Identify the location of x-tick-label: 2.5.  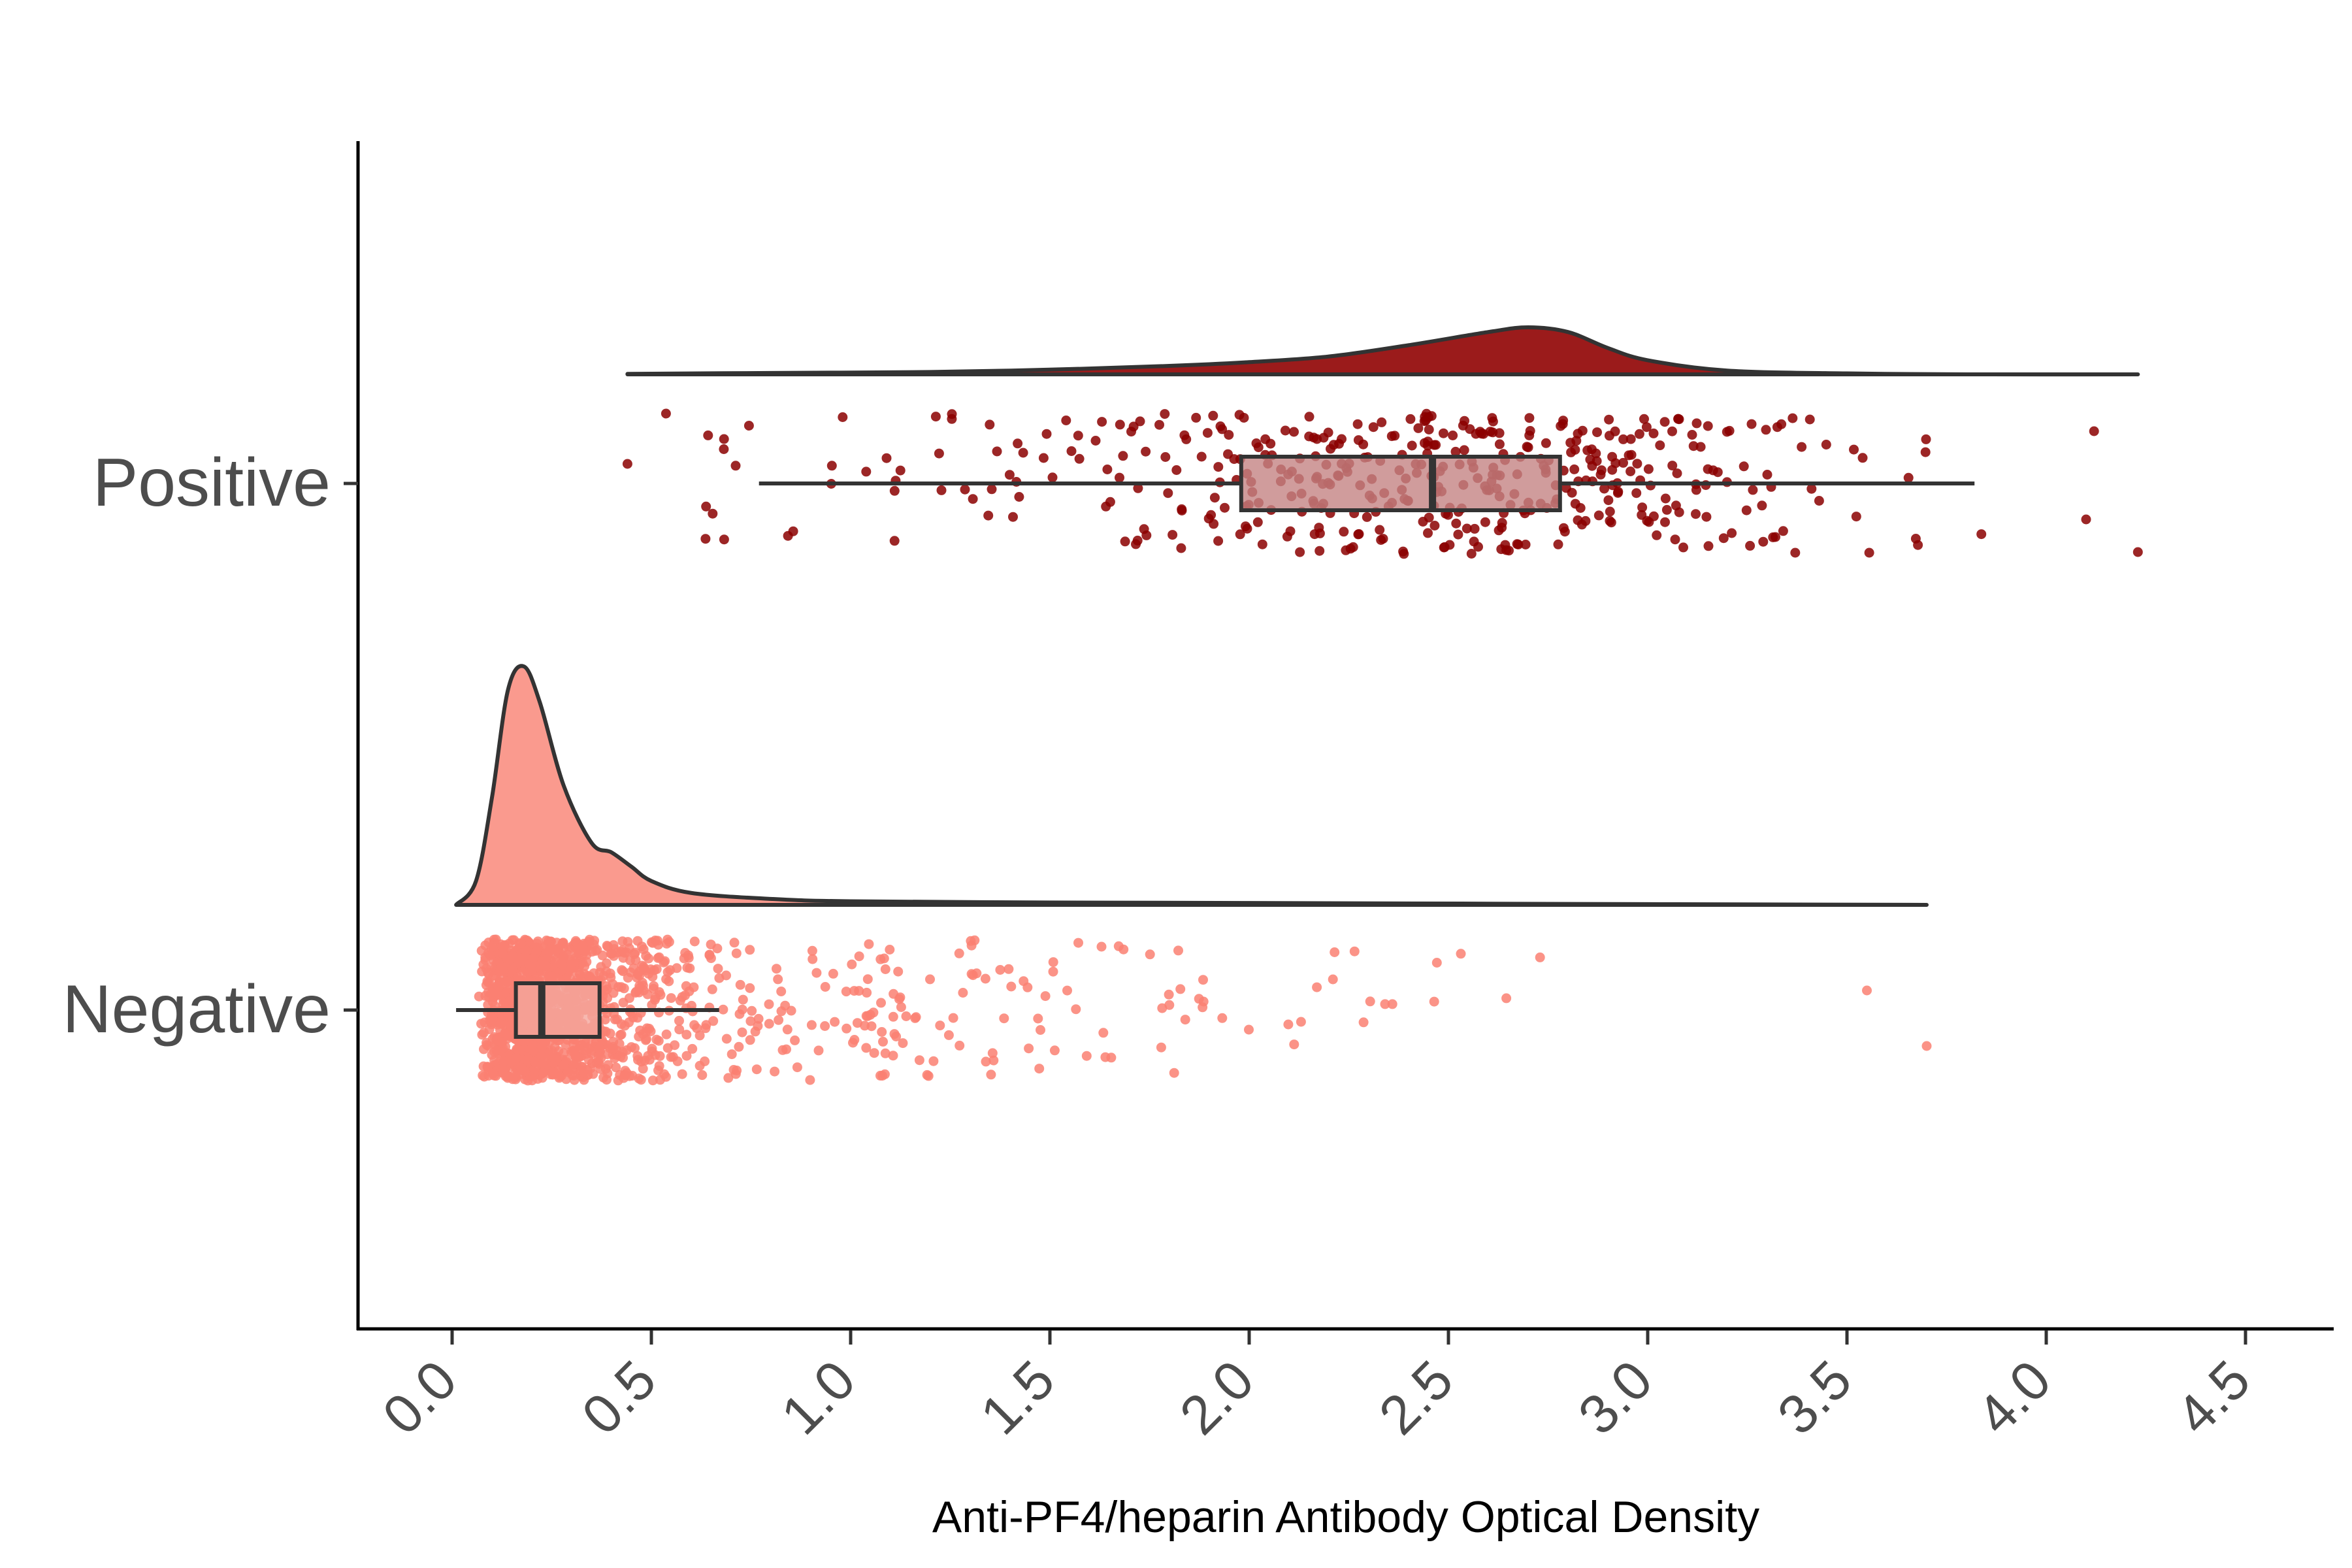
(1416, 1397).